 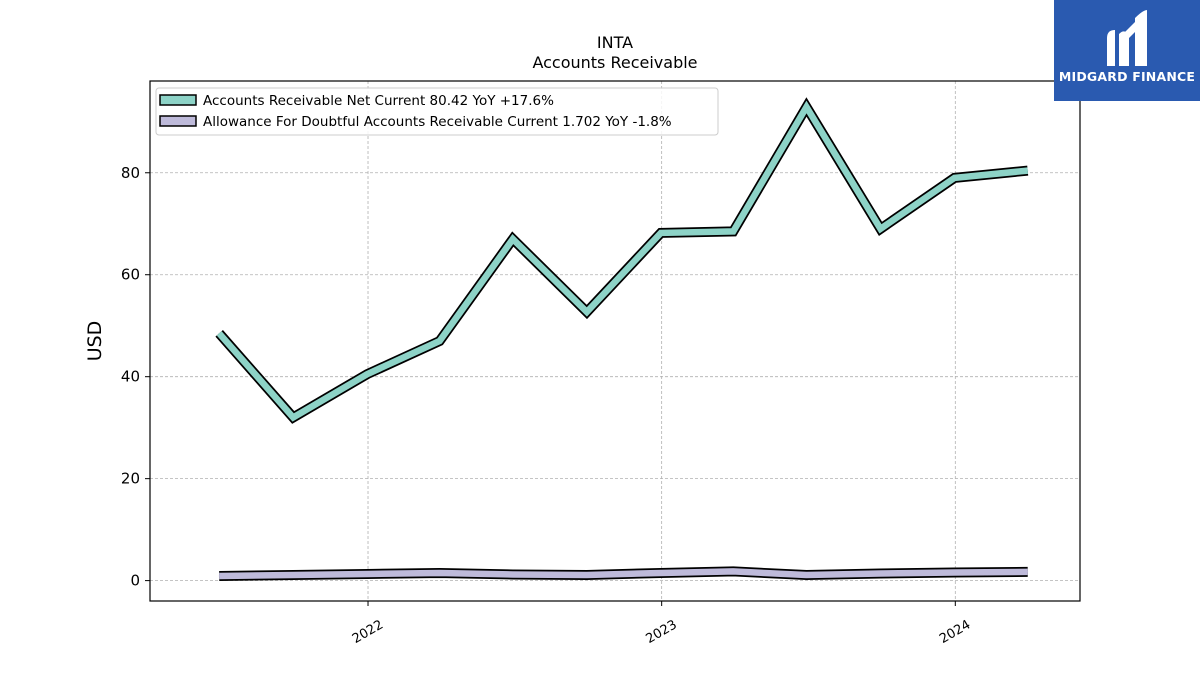 What do you see at coordinates (130, 173) in the screenshot?
I see `y-tick-label: 80` at bounding box center [130, 173].